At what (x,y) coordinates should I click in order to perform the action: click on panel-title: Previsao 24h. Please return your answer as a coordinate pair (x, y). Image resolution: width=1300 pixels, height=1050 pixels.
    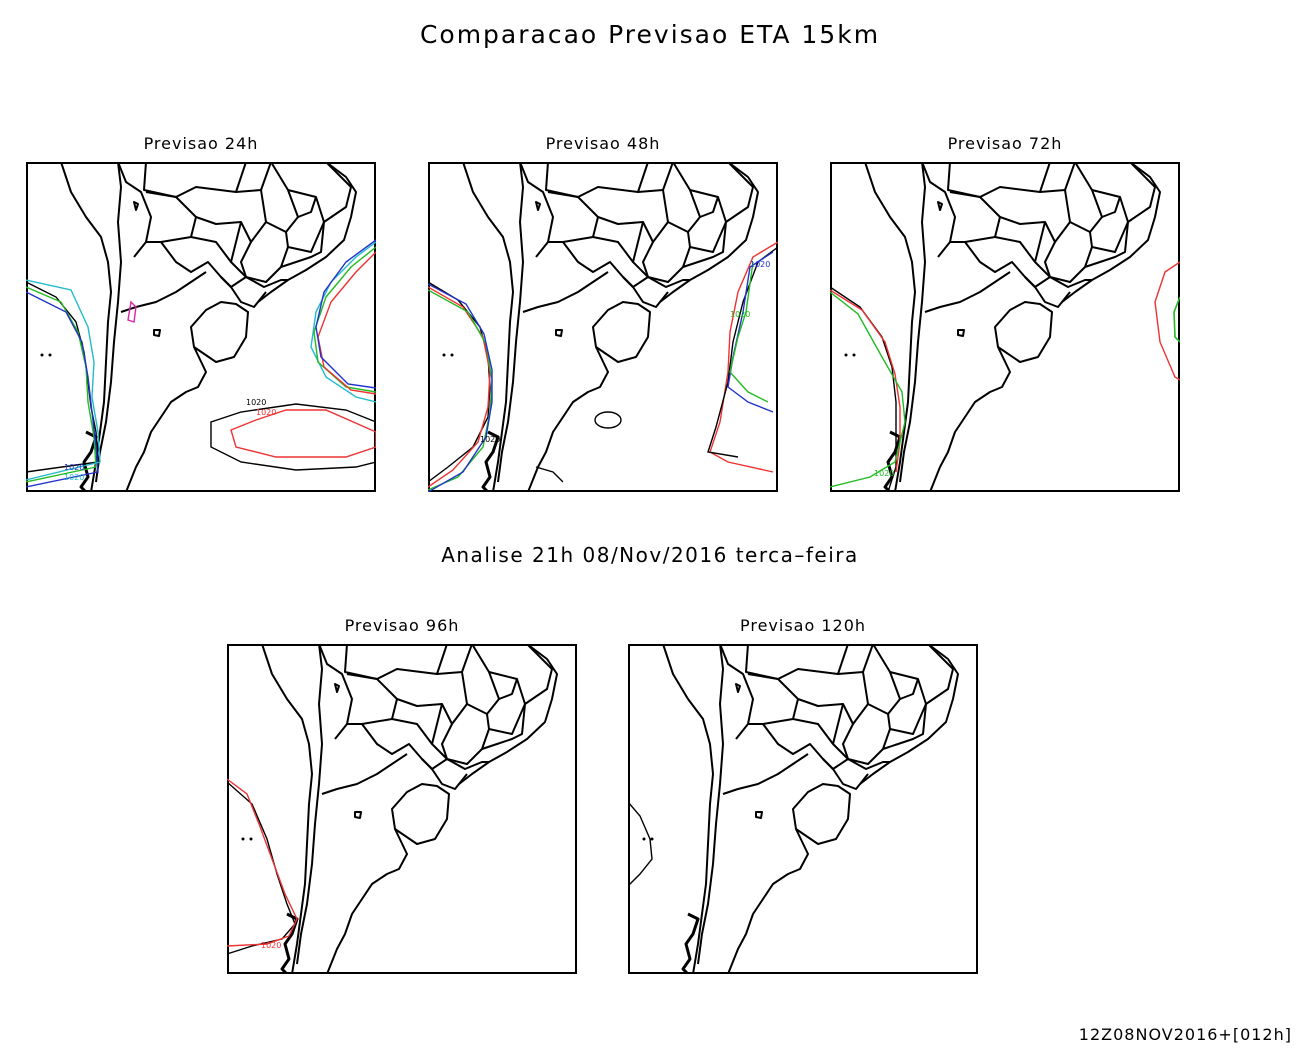
    Looking at the image, I should click on (201, 143).